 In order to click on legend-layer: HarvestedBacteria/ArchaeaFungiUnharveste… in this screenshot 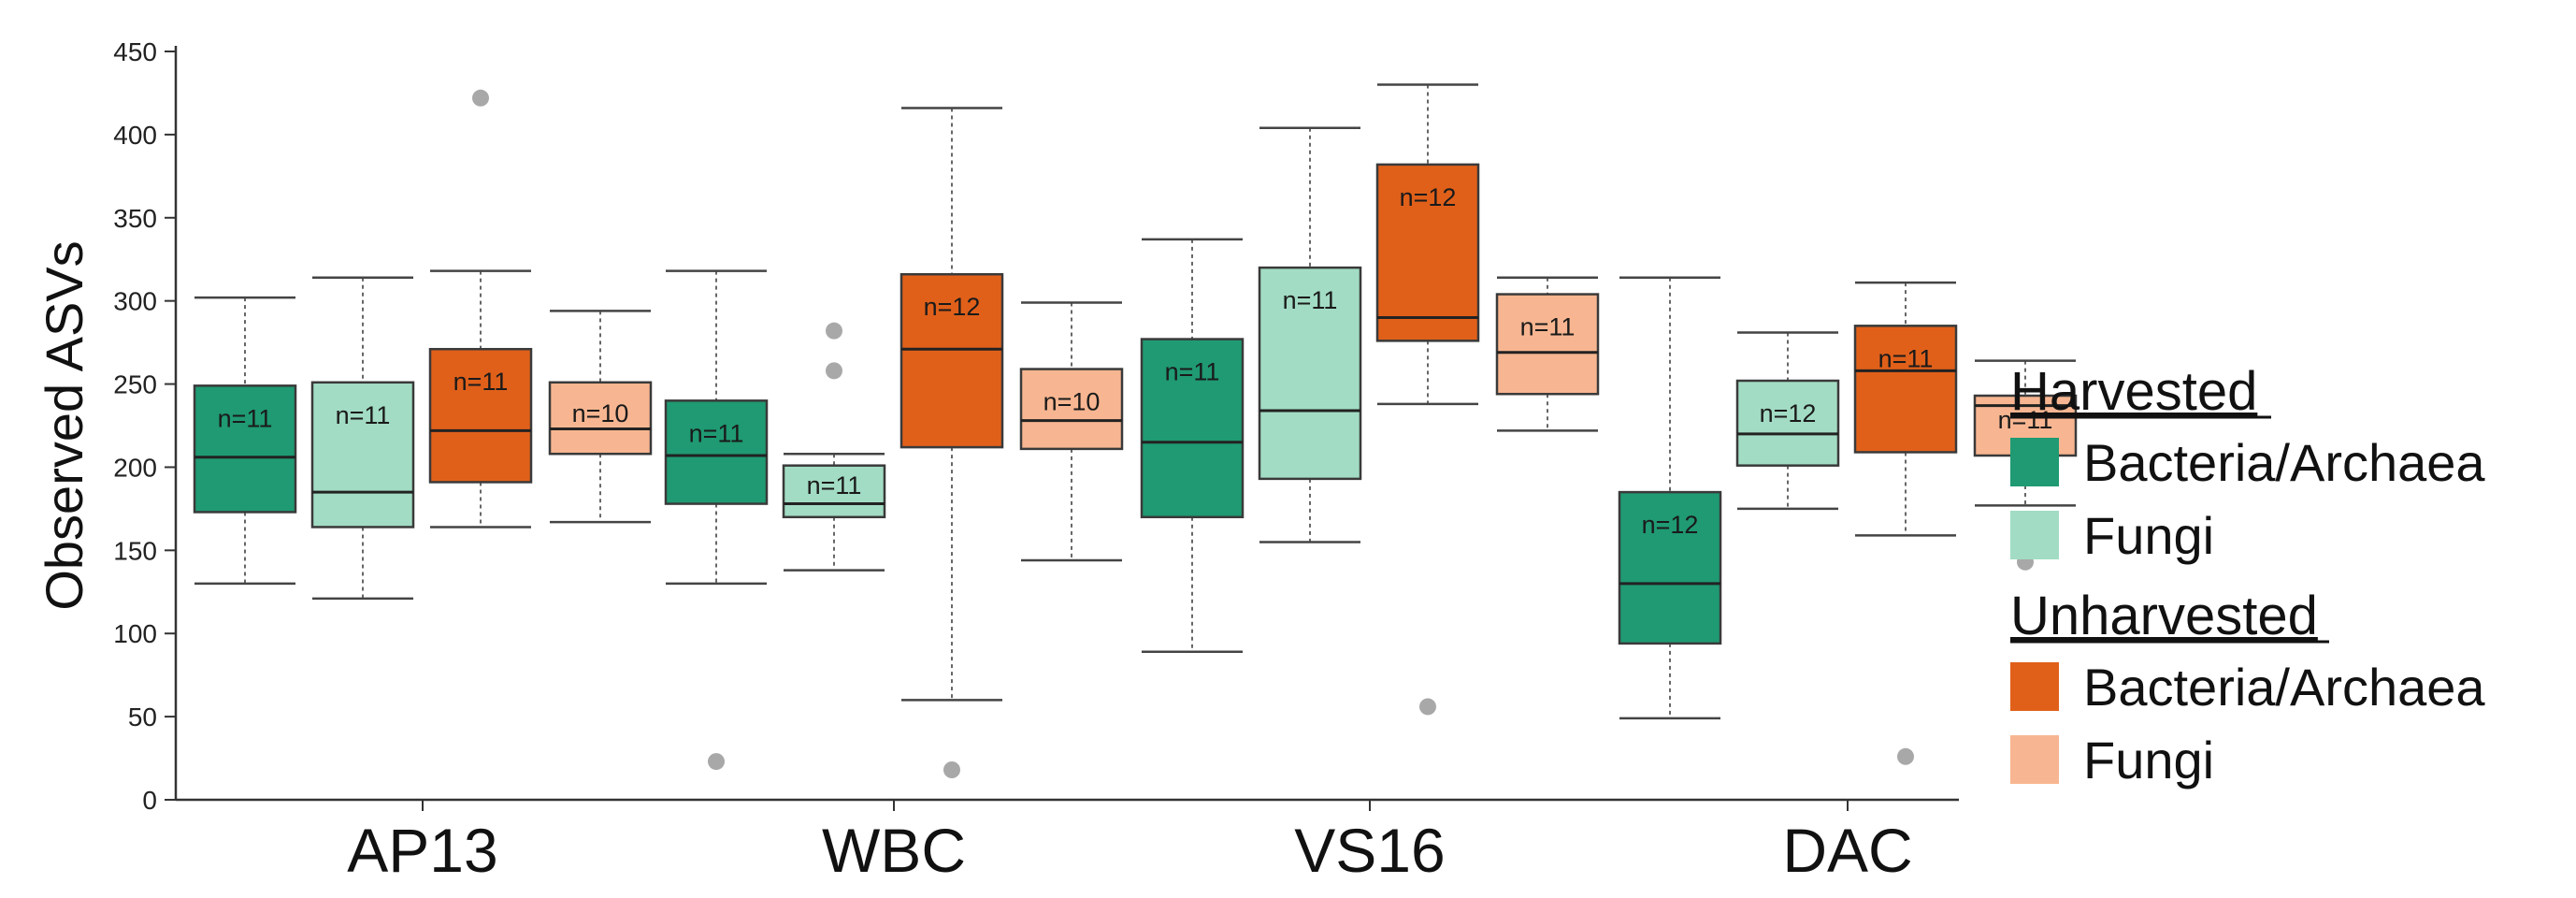, I will do `click(2248, 575)`.